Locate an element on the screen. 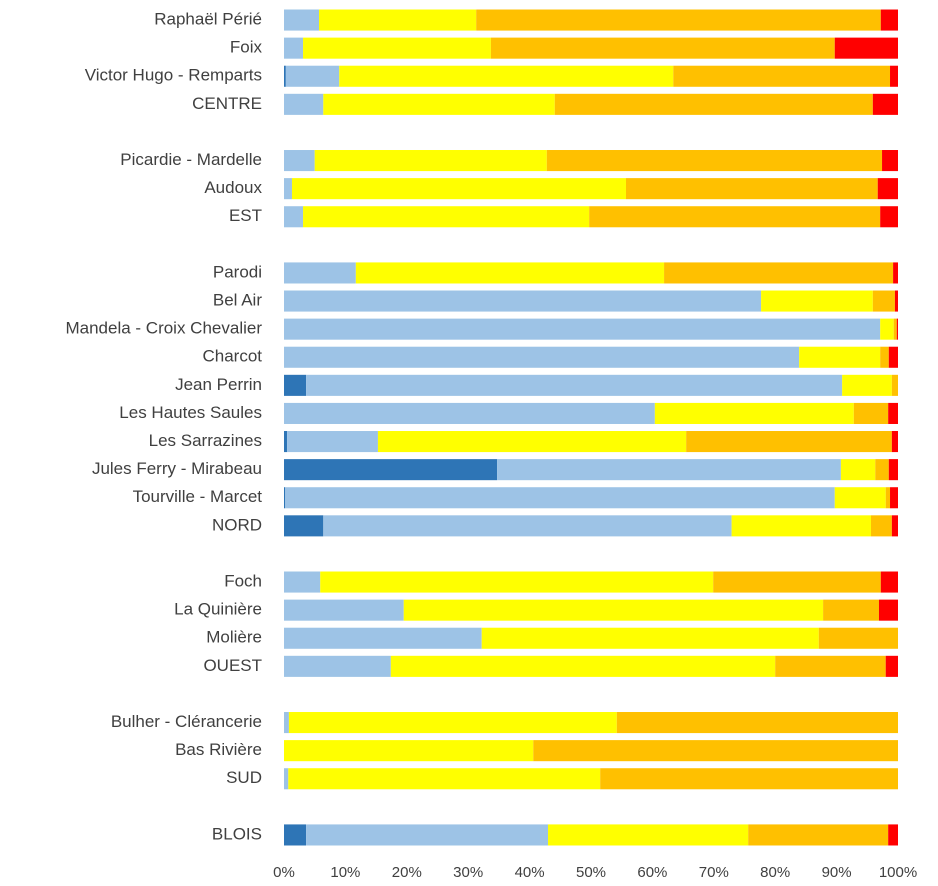 This screenshot has height=886, width=938. category-label: Raphaël Périé is located at coordinates (208, 19).